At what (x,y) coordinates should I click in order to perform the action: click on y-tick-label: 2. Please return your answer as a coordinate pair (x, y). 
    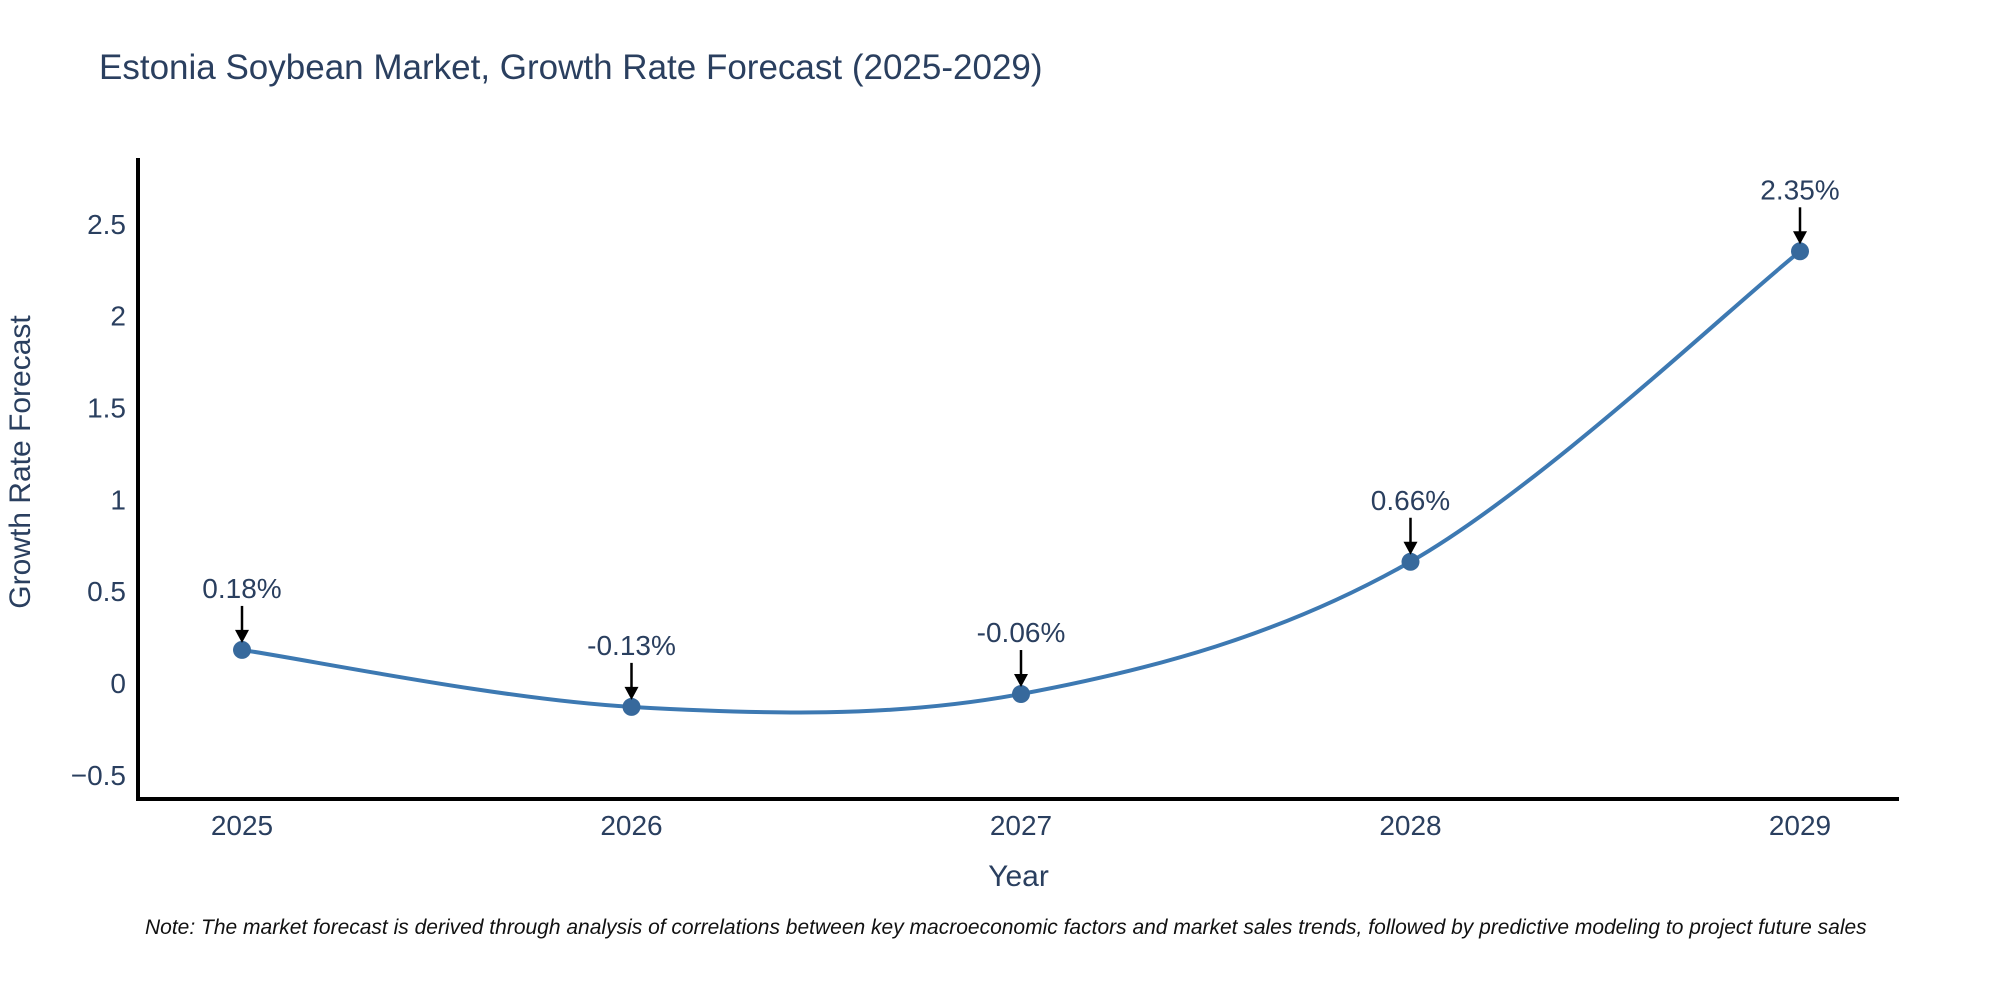
    Looking at the image, I should click on (118, 316).